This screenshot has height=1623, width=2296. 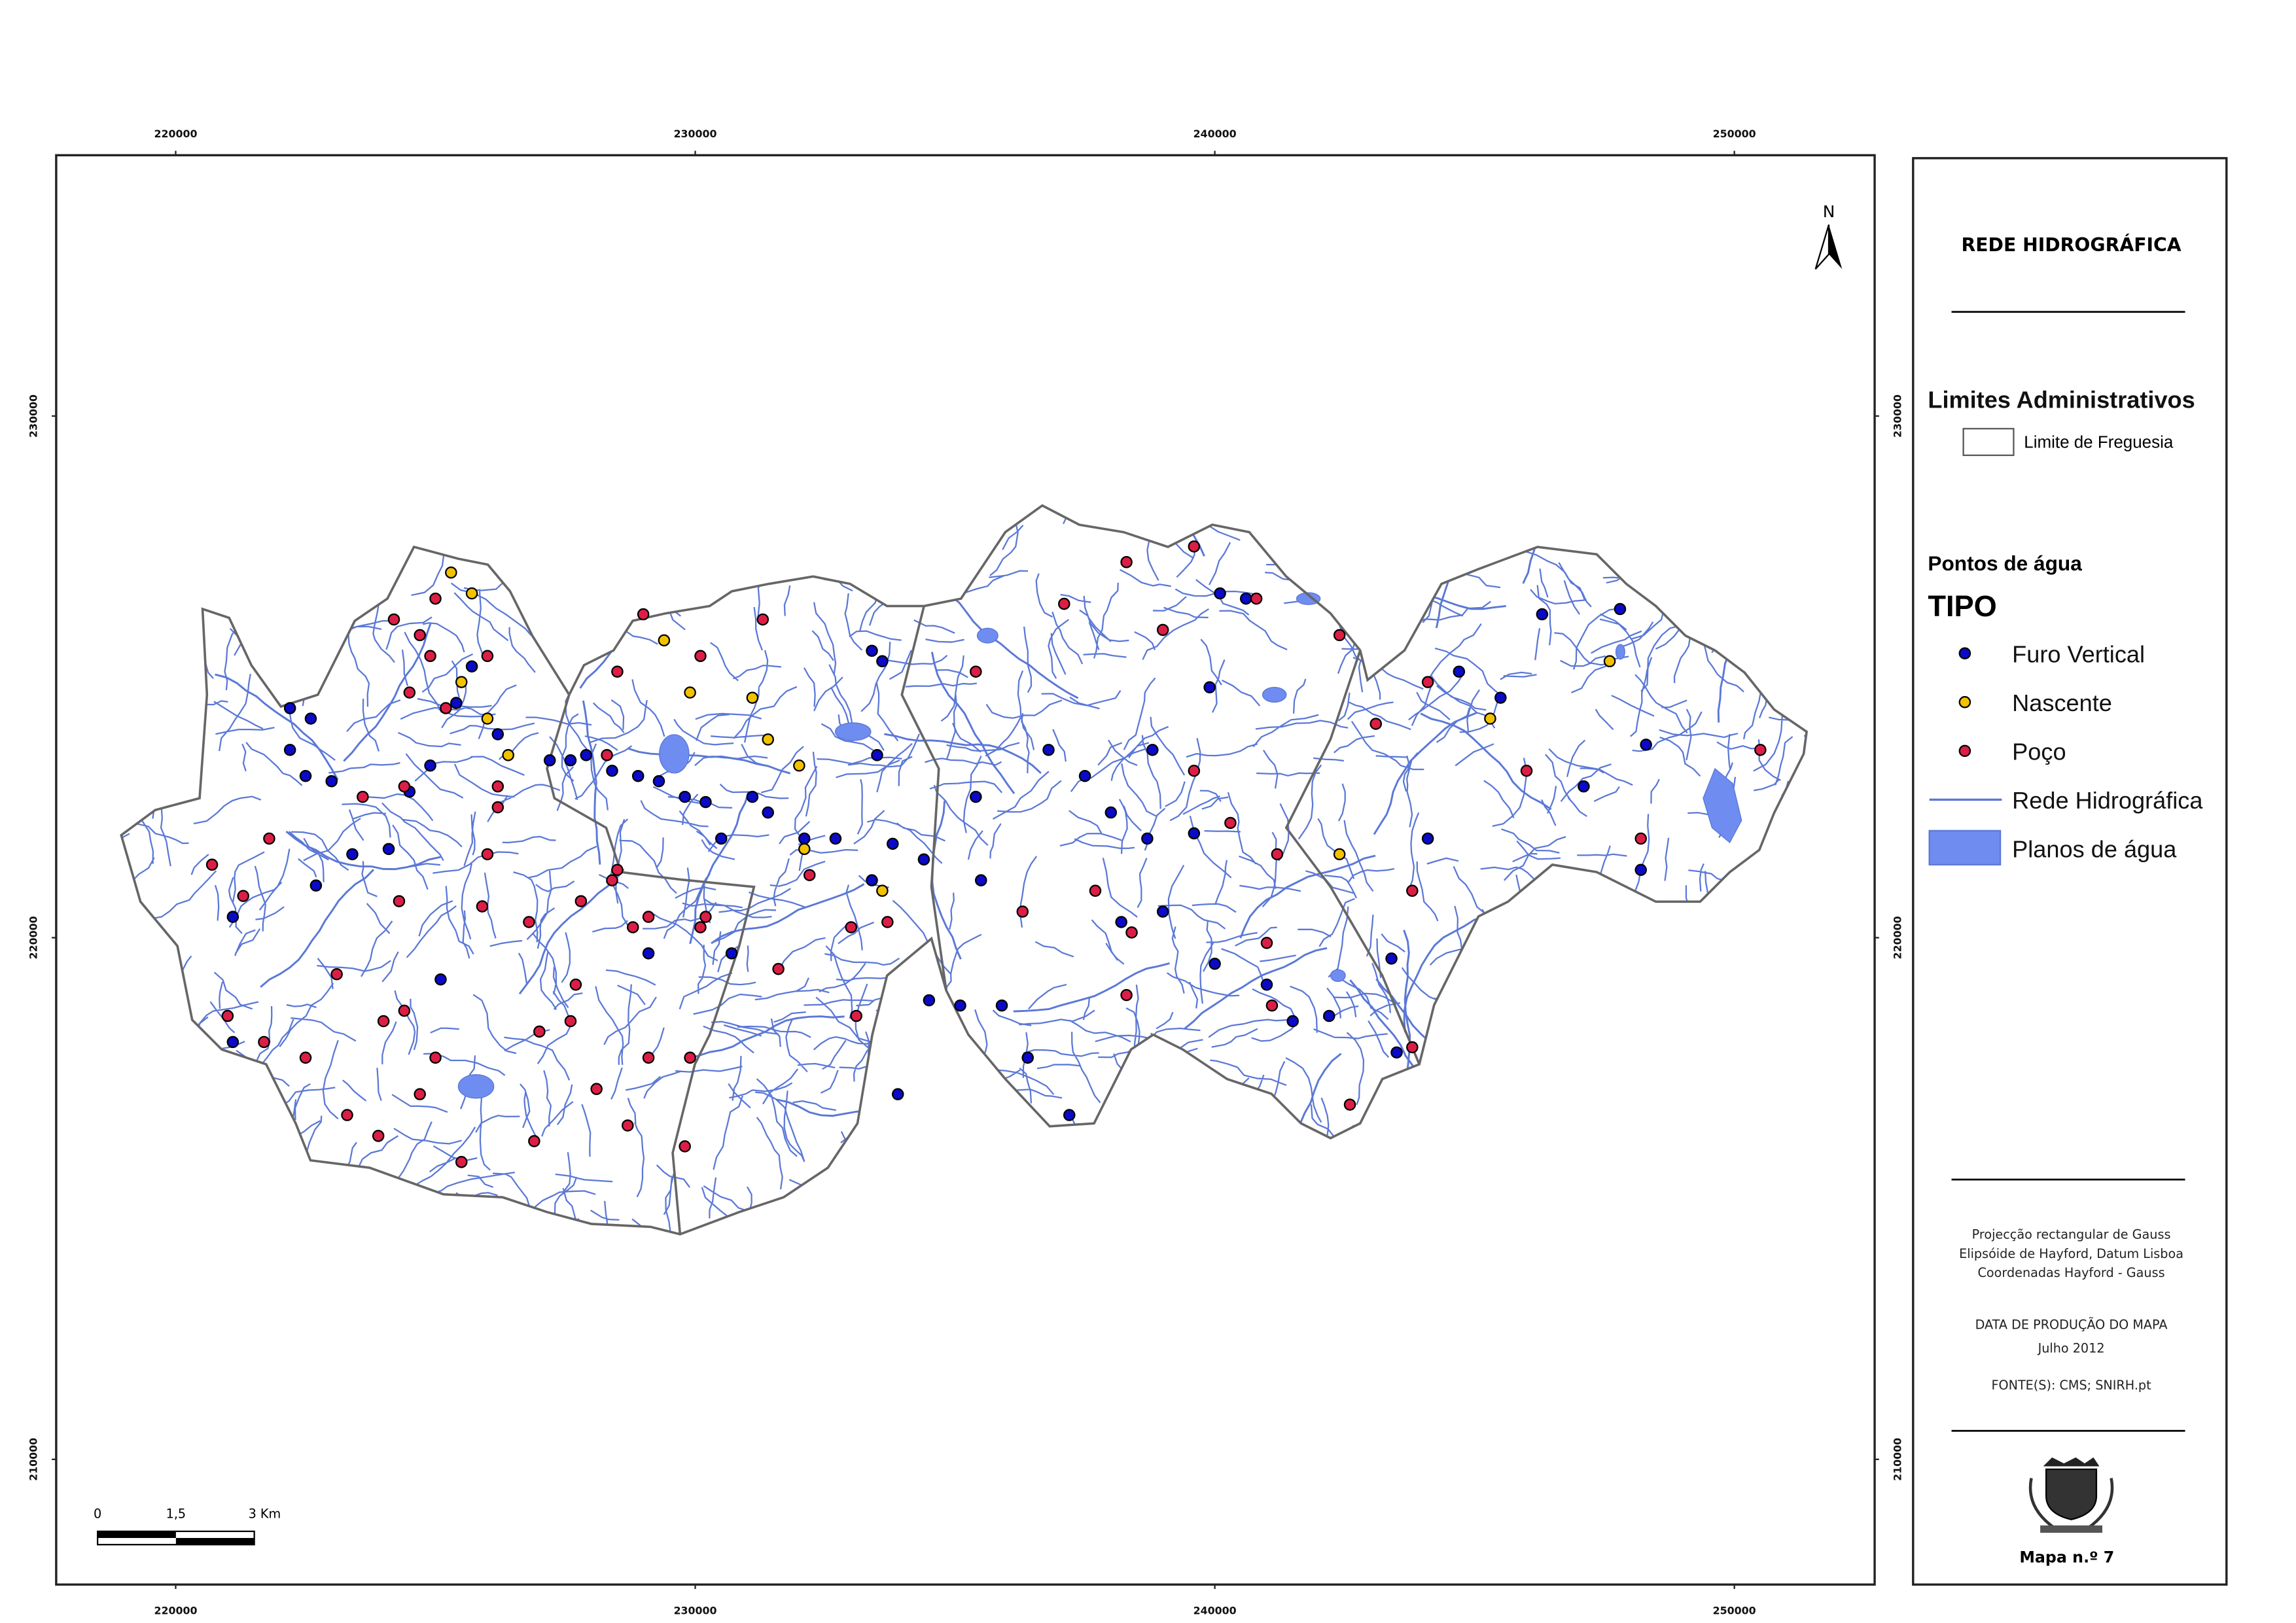 What do you see at coordinates (2071, 1253) in the screenshot?
I see `note: Elipsóide de Hayford, Datum Lisboa` at bounding box center [2071, 1253].